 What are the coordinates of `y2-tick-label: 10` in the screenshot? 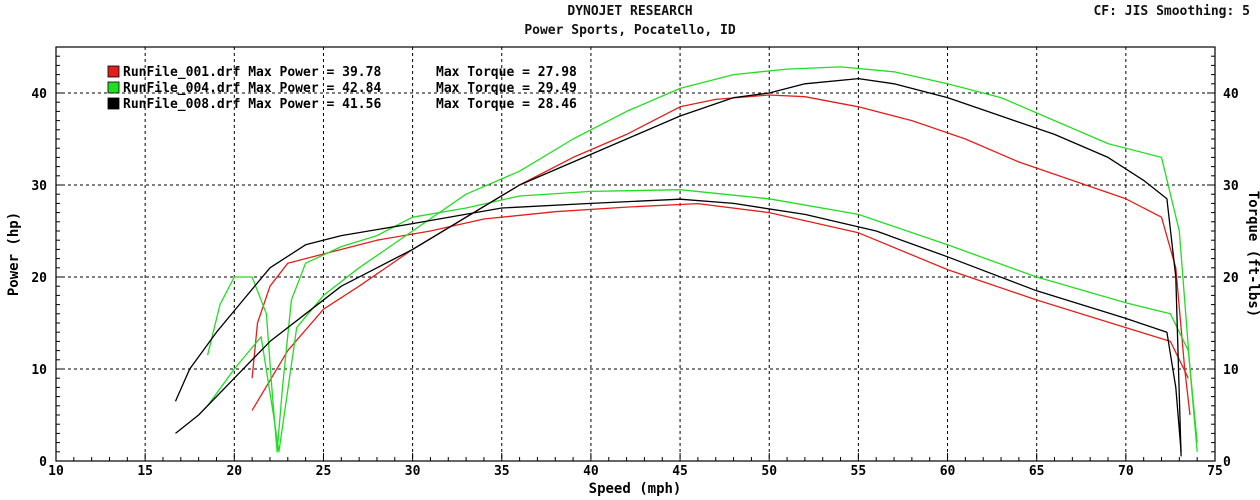 It's located at (1231, 370).